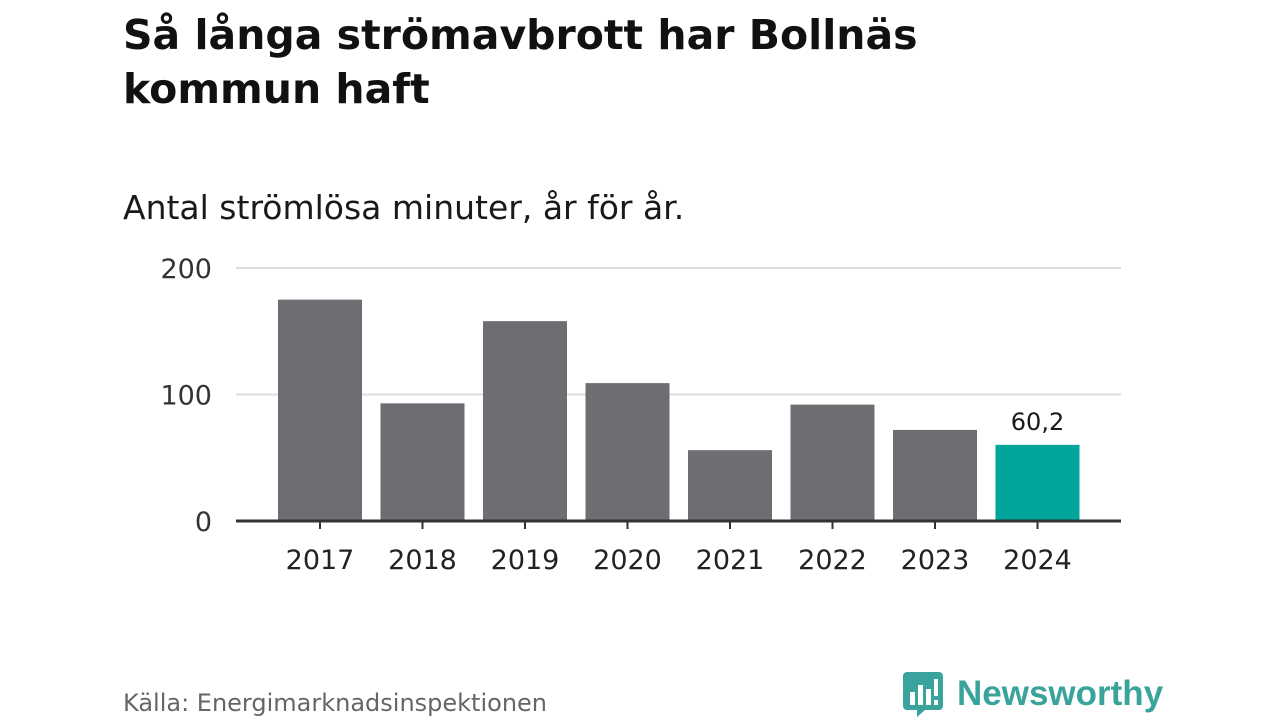  I want to click on y-tick-label: 0, so click(203, 522).